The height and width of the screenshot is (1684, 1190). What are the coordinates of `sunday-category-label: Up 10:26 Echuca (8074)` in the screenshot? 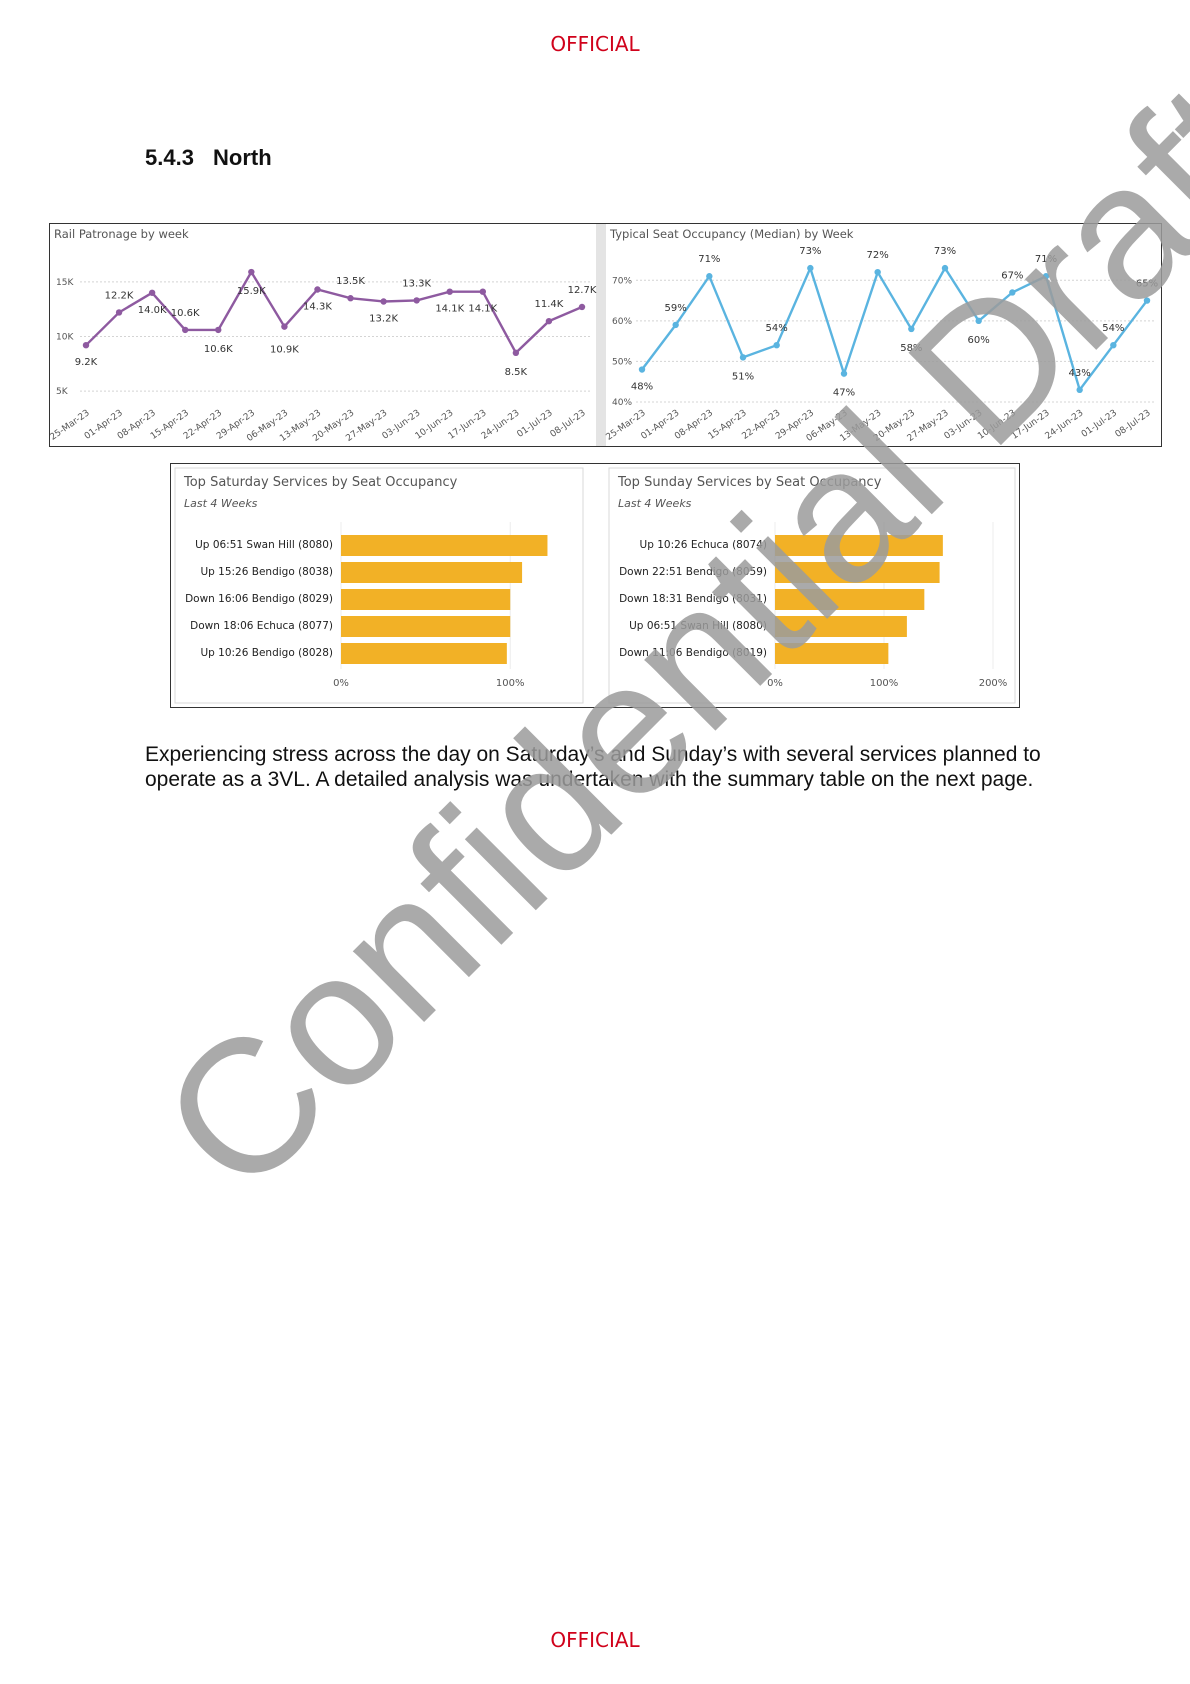 It's located at (703, 545).